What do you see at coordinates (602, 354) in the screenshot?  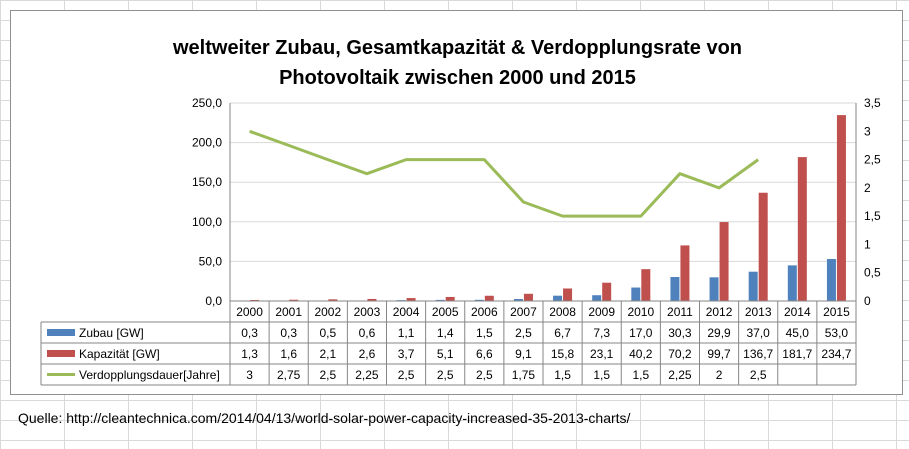 I see `data-label: 23,1` at bounding box center [602, 354].